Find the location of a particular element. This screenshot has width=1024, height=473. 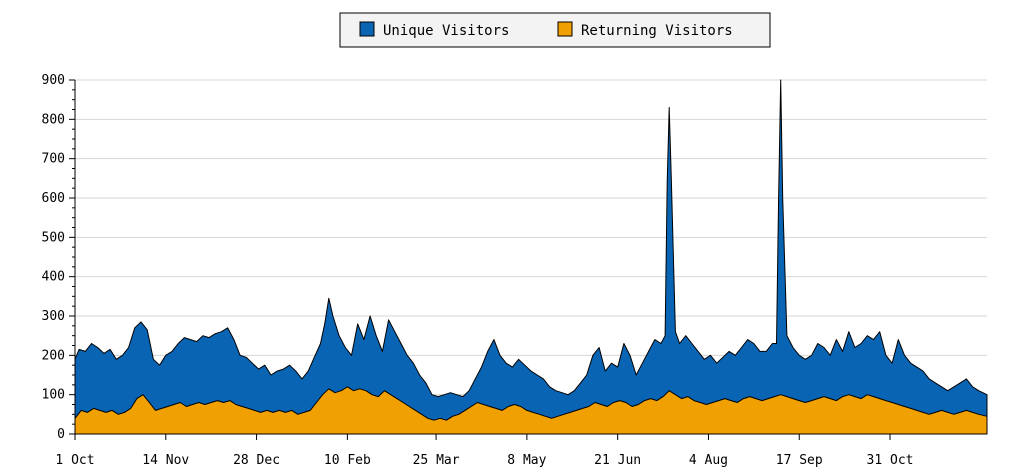

y-tick-label-800: 800 is located at coordinates (53, 119).